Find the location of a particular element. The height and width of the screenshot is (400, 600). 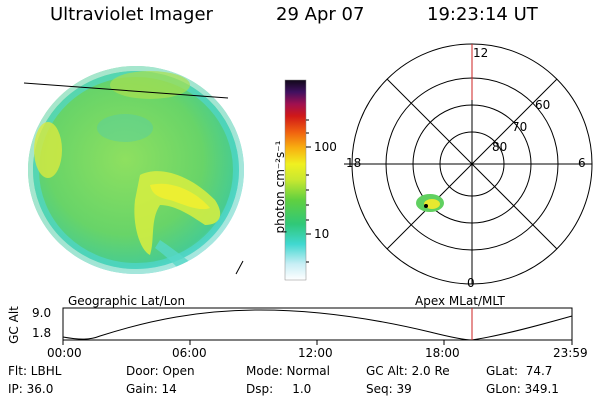

alt-plot-xtick-1200: 12:00 is located at coordinates (315, 353).